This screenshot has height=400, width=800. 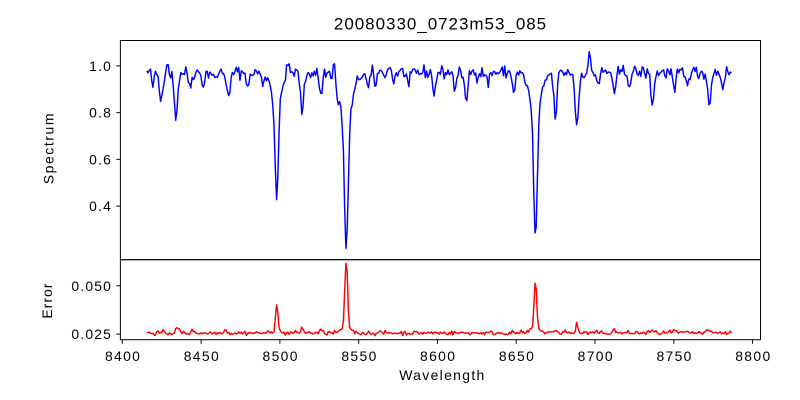 I want to click on svg-text: 0.025, so click(x=91, y=334).